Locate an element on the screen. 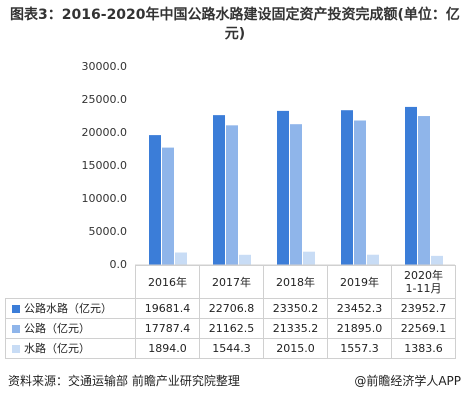 Image resolution: width=469 pixels, height=401 pixels. chart-title: 图表3：2016-2020年中国公路水路建设固定资产投资完成额(单位：亿元) is located at coordinates (235, 24).